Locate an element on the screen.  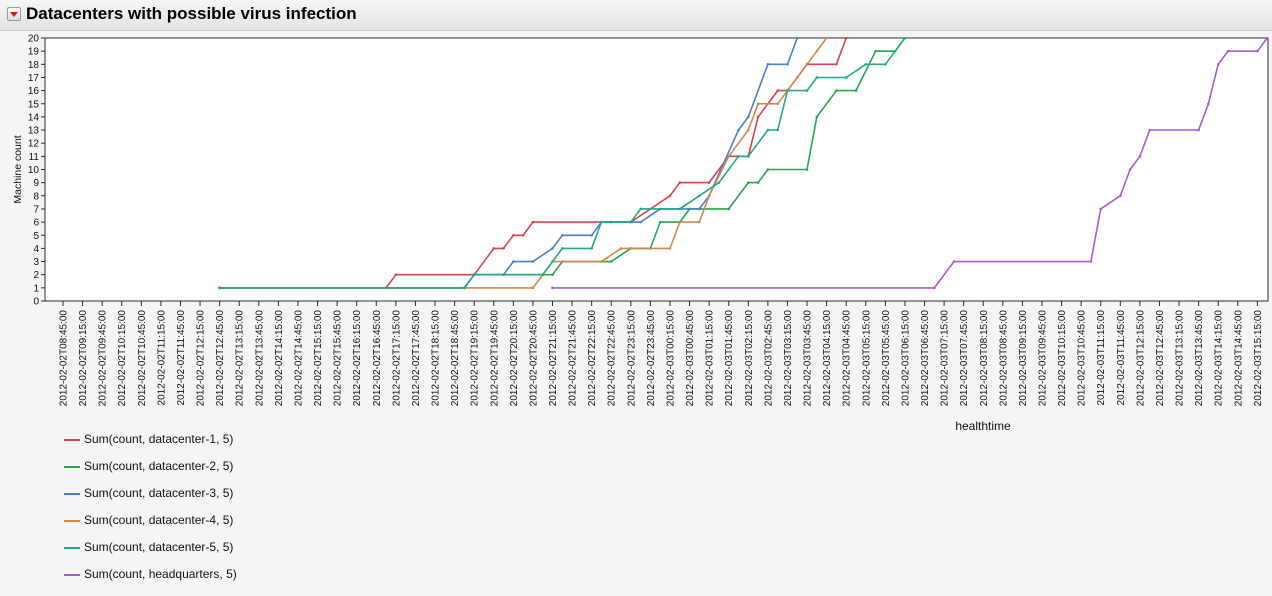
x-tick-label: 2012-02-03T09:15:00 is located at coordinates (1023, 358).